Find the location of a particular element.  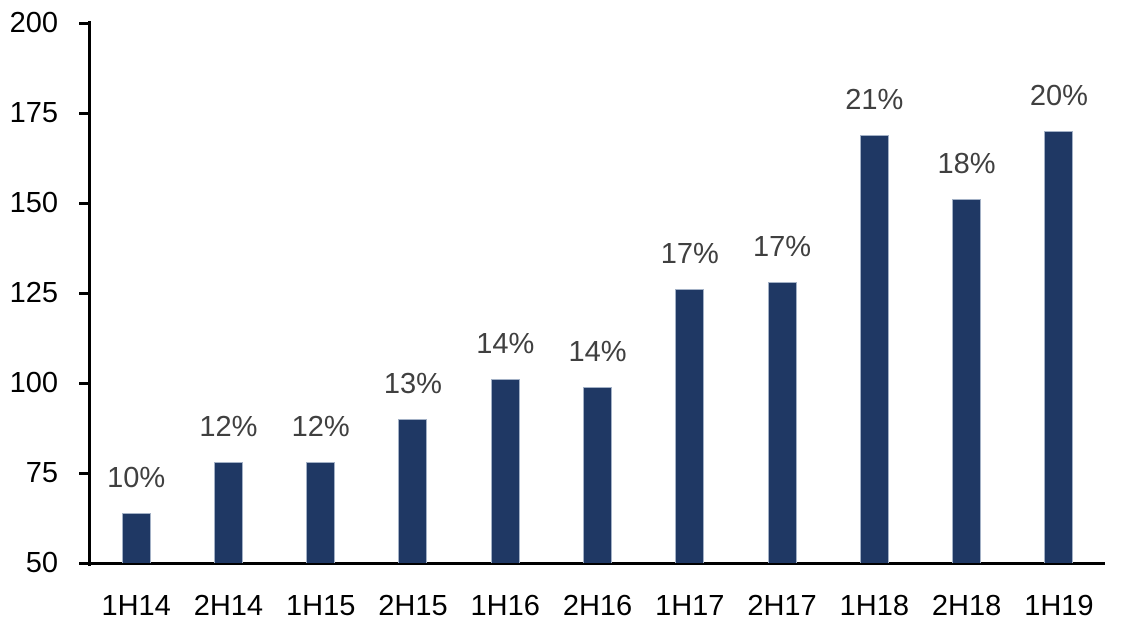

y-tick-label-100: 100 is located at coordinates (33, 383).